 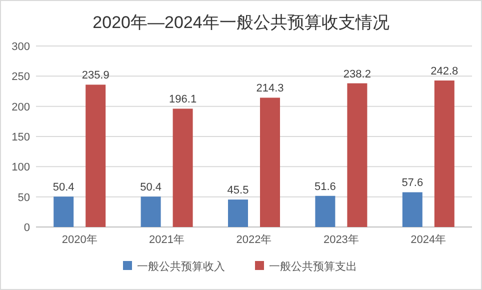 What do you see at coordinates (181, 266) in the screenshot?
I see `legend-label: 一般公共预算收入` at bounding box center [181, 266].